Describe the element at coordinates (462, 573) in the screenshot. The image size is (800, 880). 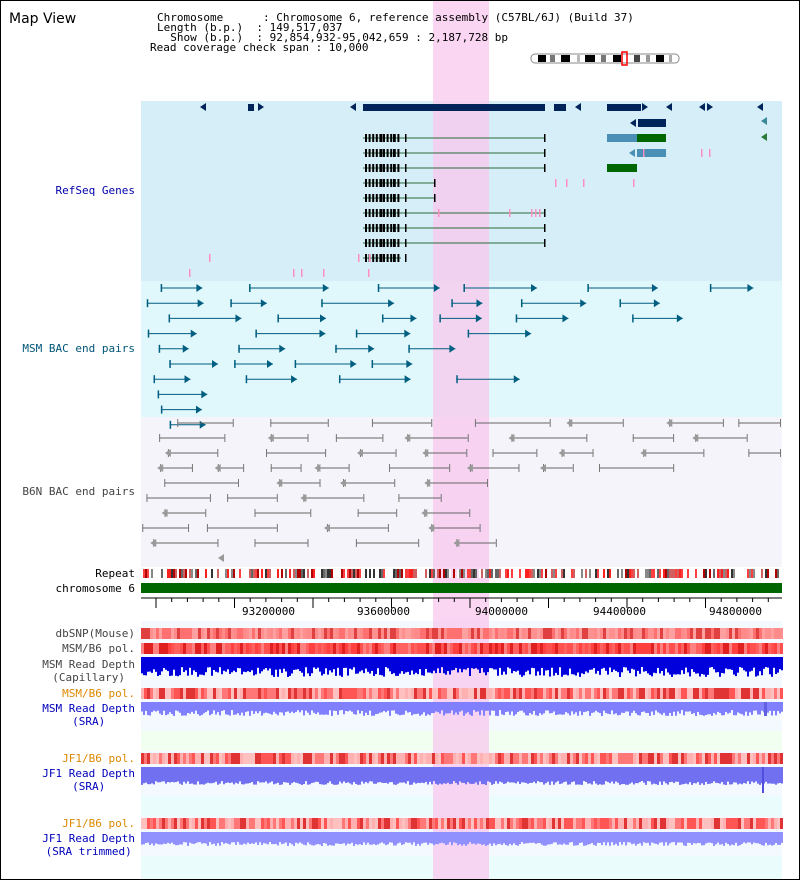
I see `repeat-track` at that location.